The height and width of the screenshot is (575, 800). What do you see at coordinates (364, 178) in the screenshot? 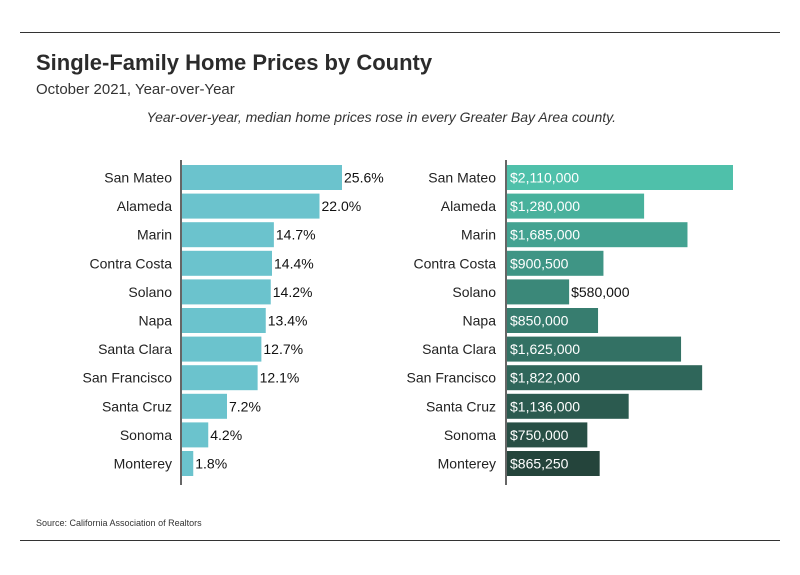
I see `pct-value-label: 25.6%` at bounding box center [364, 178].